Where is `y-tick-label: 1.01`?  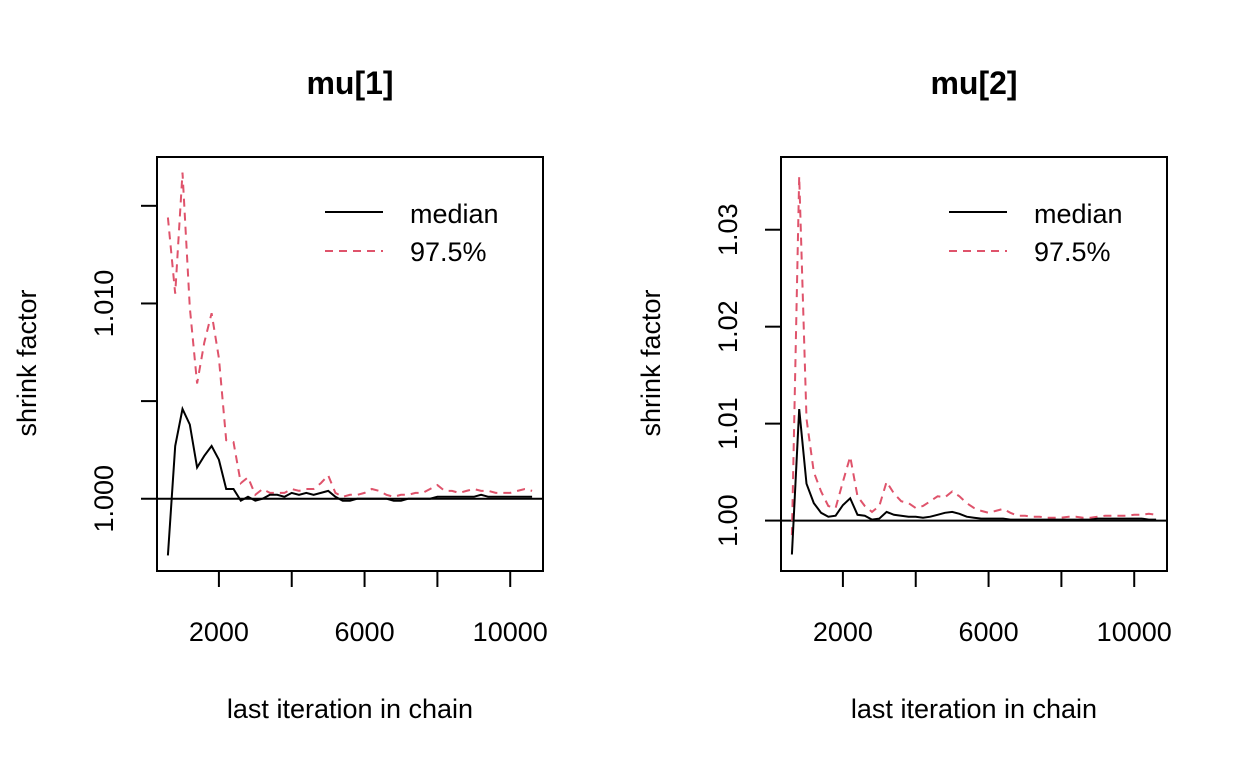 y-tick-label: 1.01 is located at coordinates (728, 423).